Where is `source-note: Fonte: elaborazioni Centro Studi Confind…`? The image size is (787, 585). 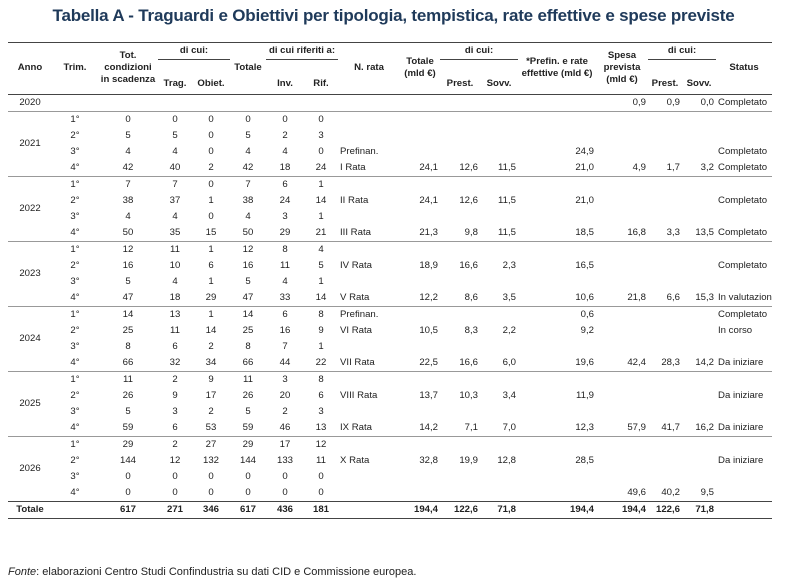 source-note: Fonte: elaborazioni Centro Studi Confind… is located at coordinates (212, 572).